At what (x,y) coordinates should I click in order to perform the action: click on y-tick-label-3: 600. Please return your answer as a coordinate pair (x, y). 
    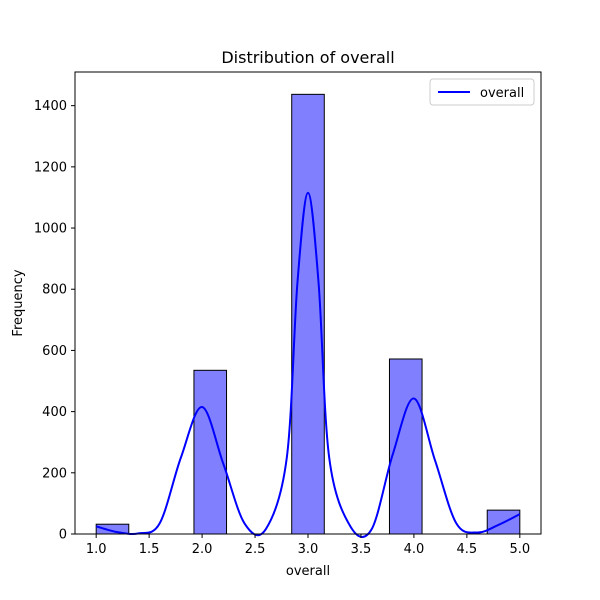
    Looking at the image, I should click on (54, 351).